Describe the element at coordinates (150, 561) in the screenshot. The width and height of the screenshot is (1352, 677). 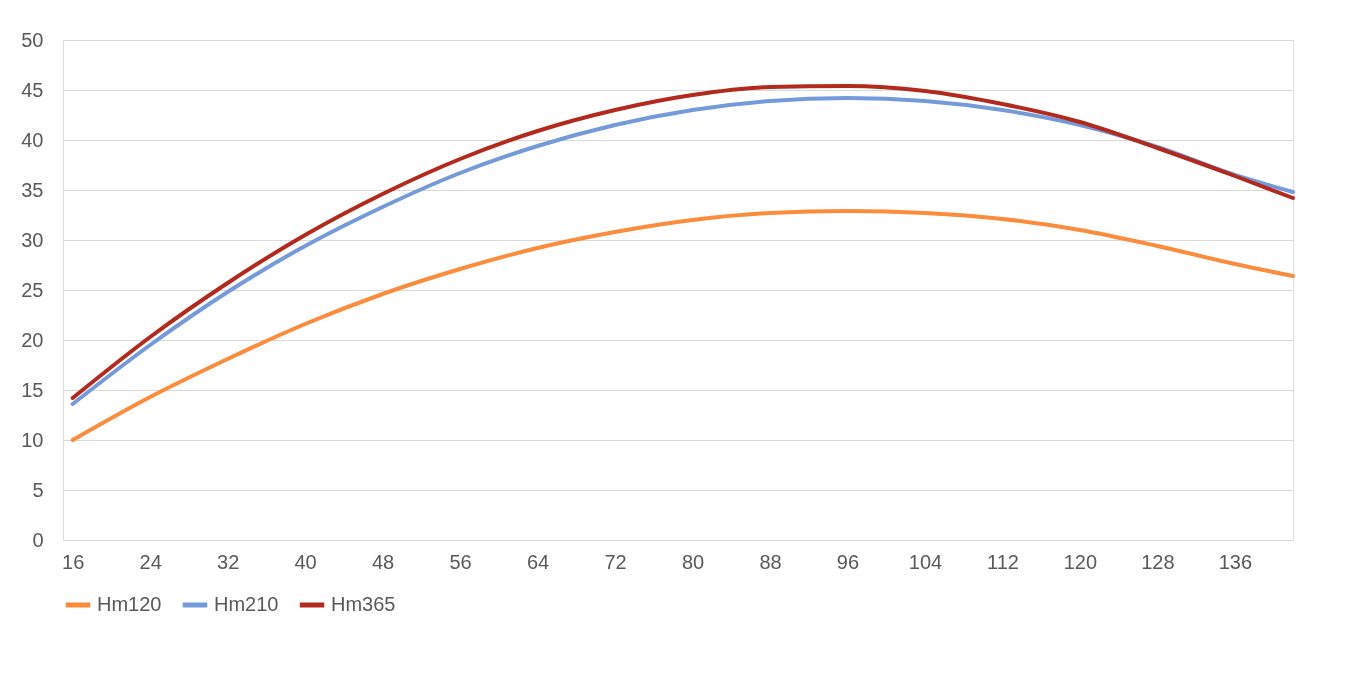
I see `x-tick-label: 24` at that location.